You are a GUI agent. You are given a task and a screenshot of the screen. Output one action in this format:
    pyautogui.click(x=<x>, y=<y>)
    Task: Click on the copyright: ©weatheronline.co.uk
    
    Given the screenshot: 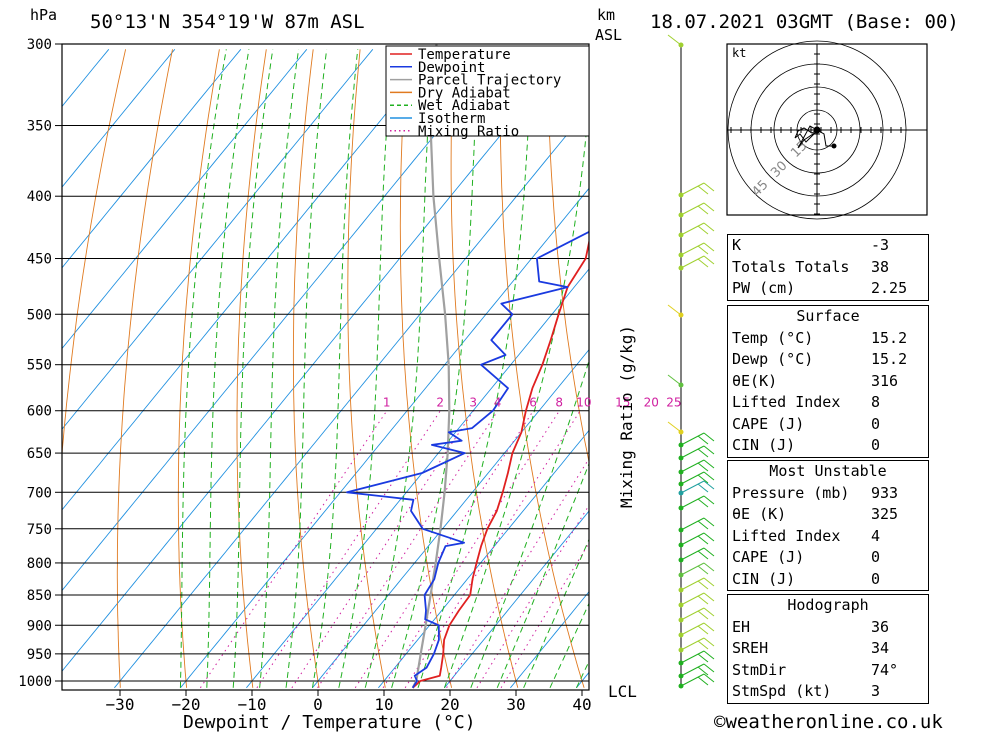 What is the action you would take?
    pyautogui.click(x=828, y=722)
    